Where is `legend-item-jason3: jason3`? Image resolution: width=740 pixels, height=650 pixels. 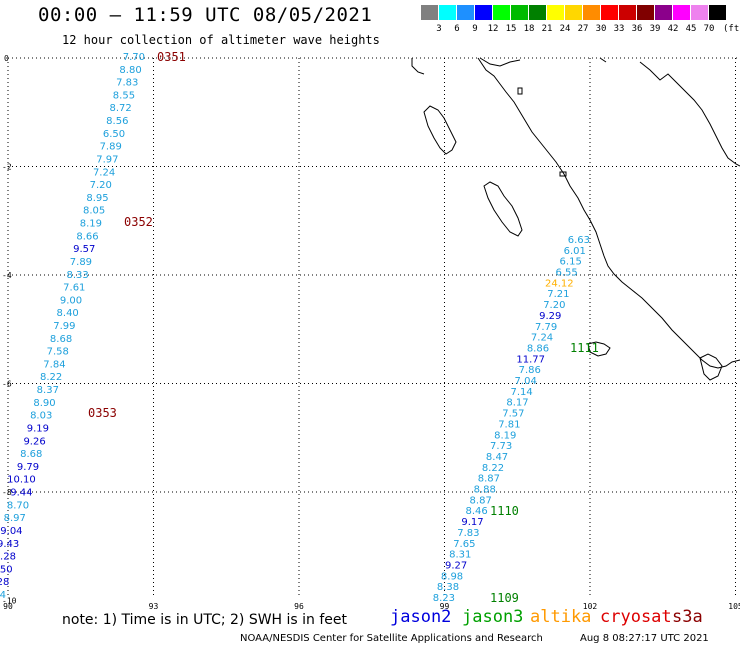 legend-item-jason3: jason3 is located at coordinates (493, 617).